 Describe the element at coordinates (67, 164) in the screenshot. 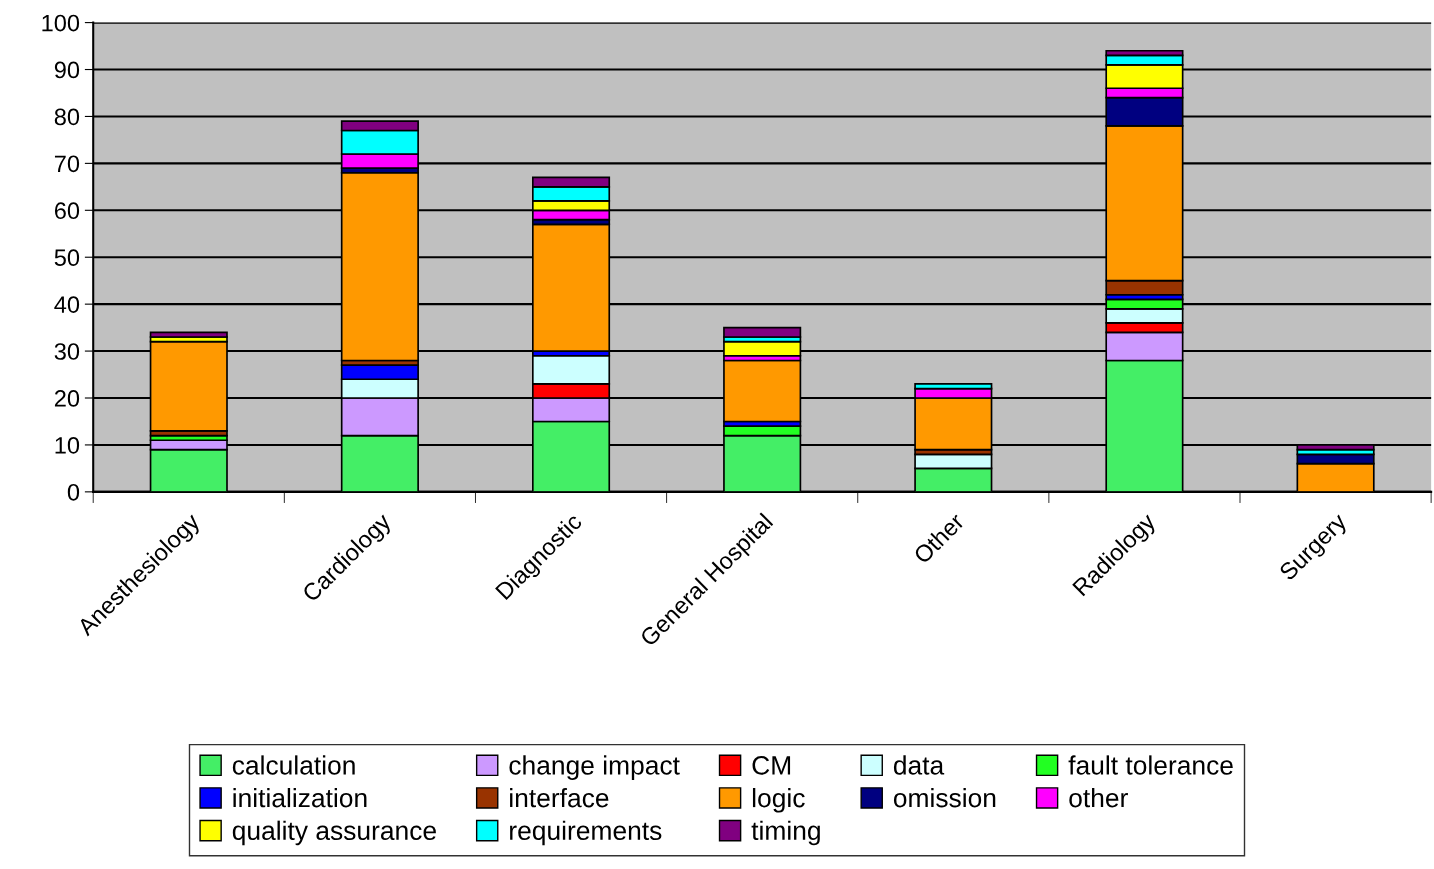

I see `y-tick-label: 70` at that location.